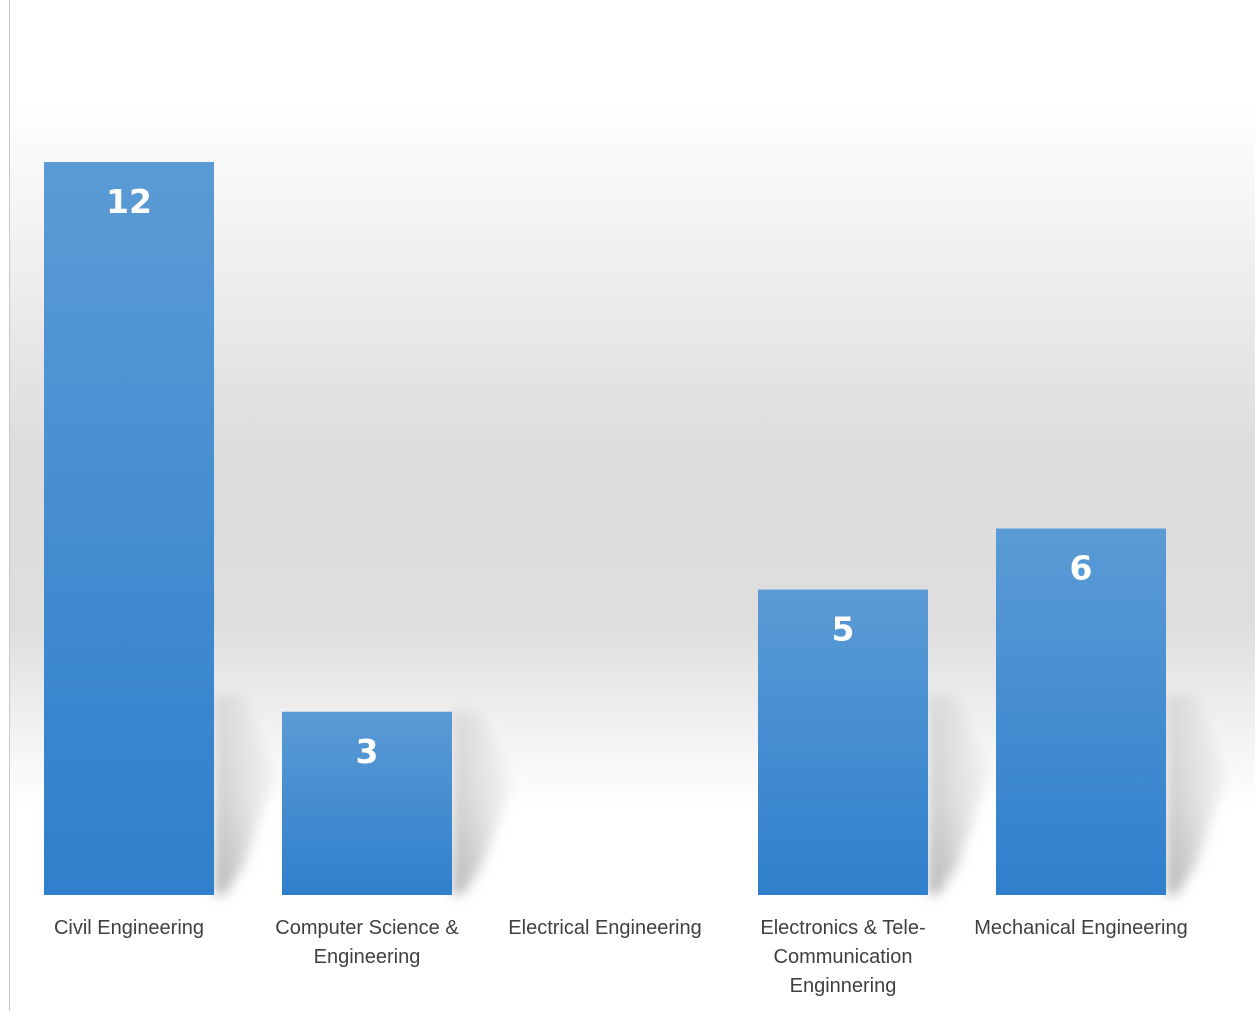 Image resolution: width=1255 pixels, height=1011 pixels. I want to click on category-label-computer-science-engineering: Computer Science & Engineering, so click(367, 942).